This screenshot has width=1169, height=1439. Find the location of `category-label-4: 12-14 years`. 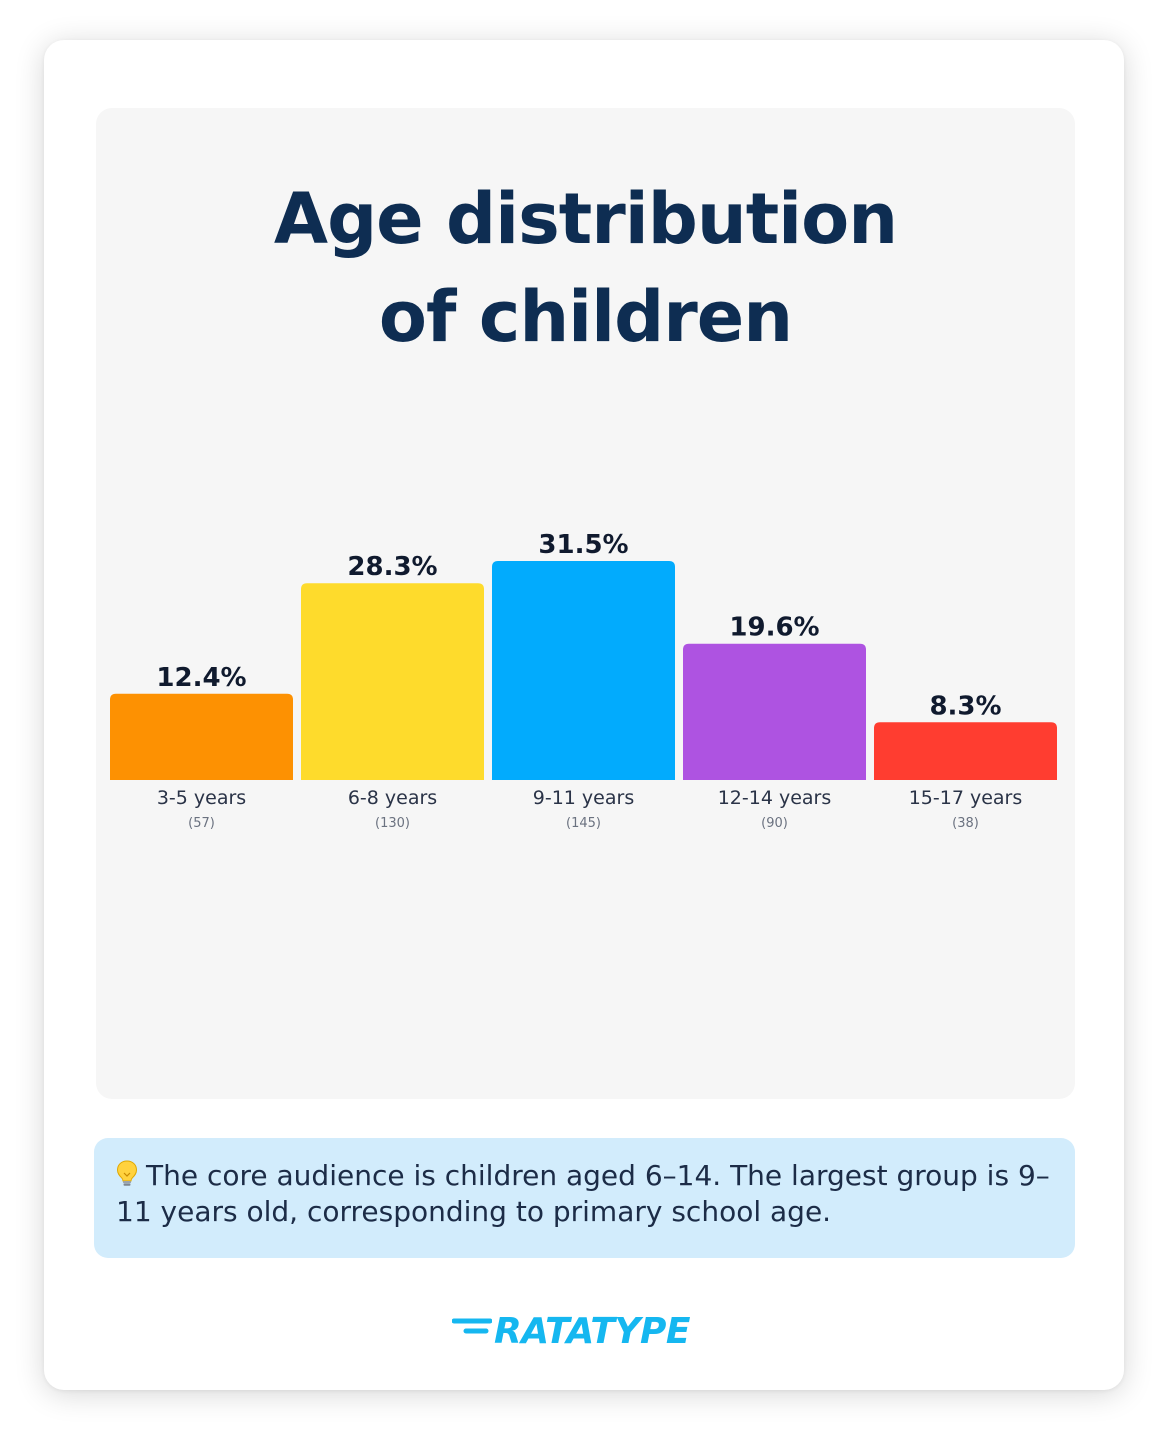

category-label-4: 12-14 years is located at coordinates (775, 798).